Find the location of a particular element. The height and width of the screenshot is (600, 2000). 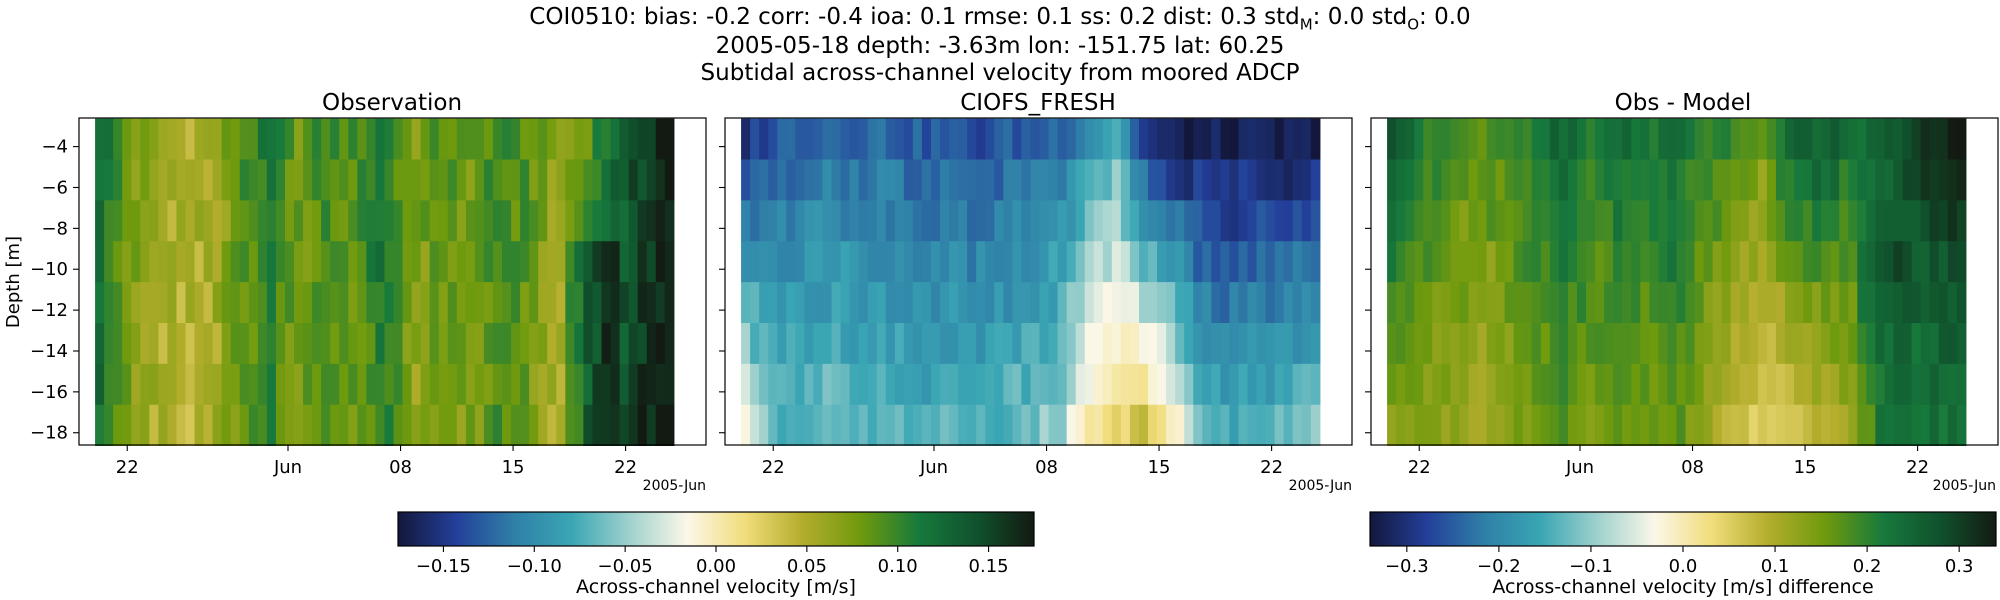

colorbar-difference-gradient is located at coordinates (1683, 529).